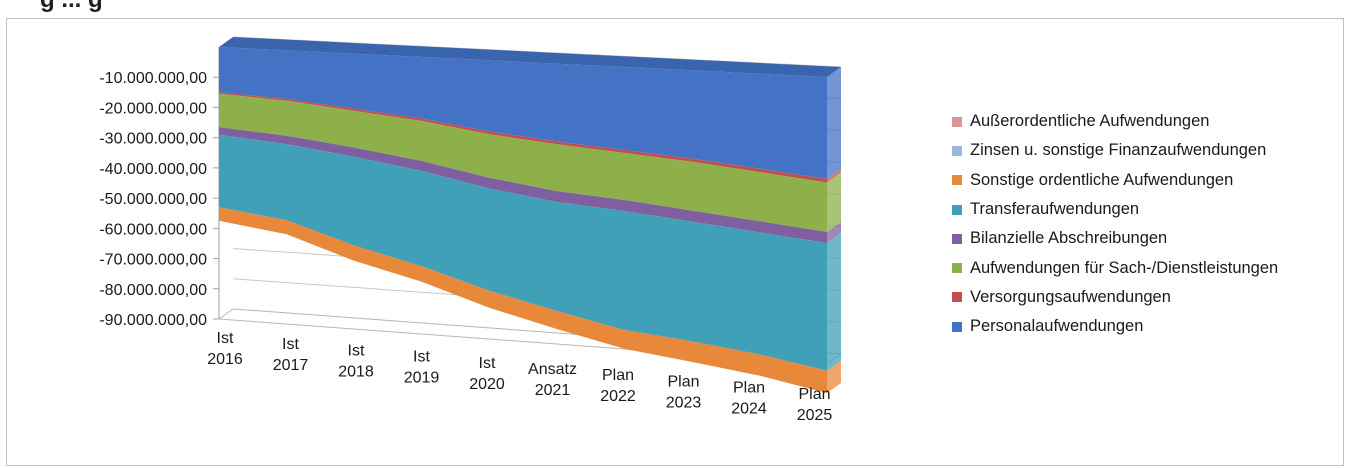 This screenshot has width=1356, height=468. Describe the element at coordinates (618, 386) in the screenshot. I see `x-tick-label: Plan 2022` at that location.